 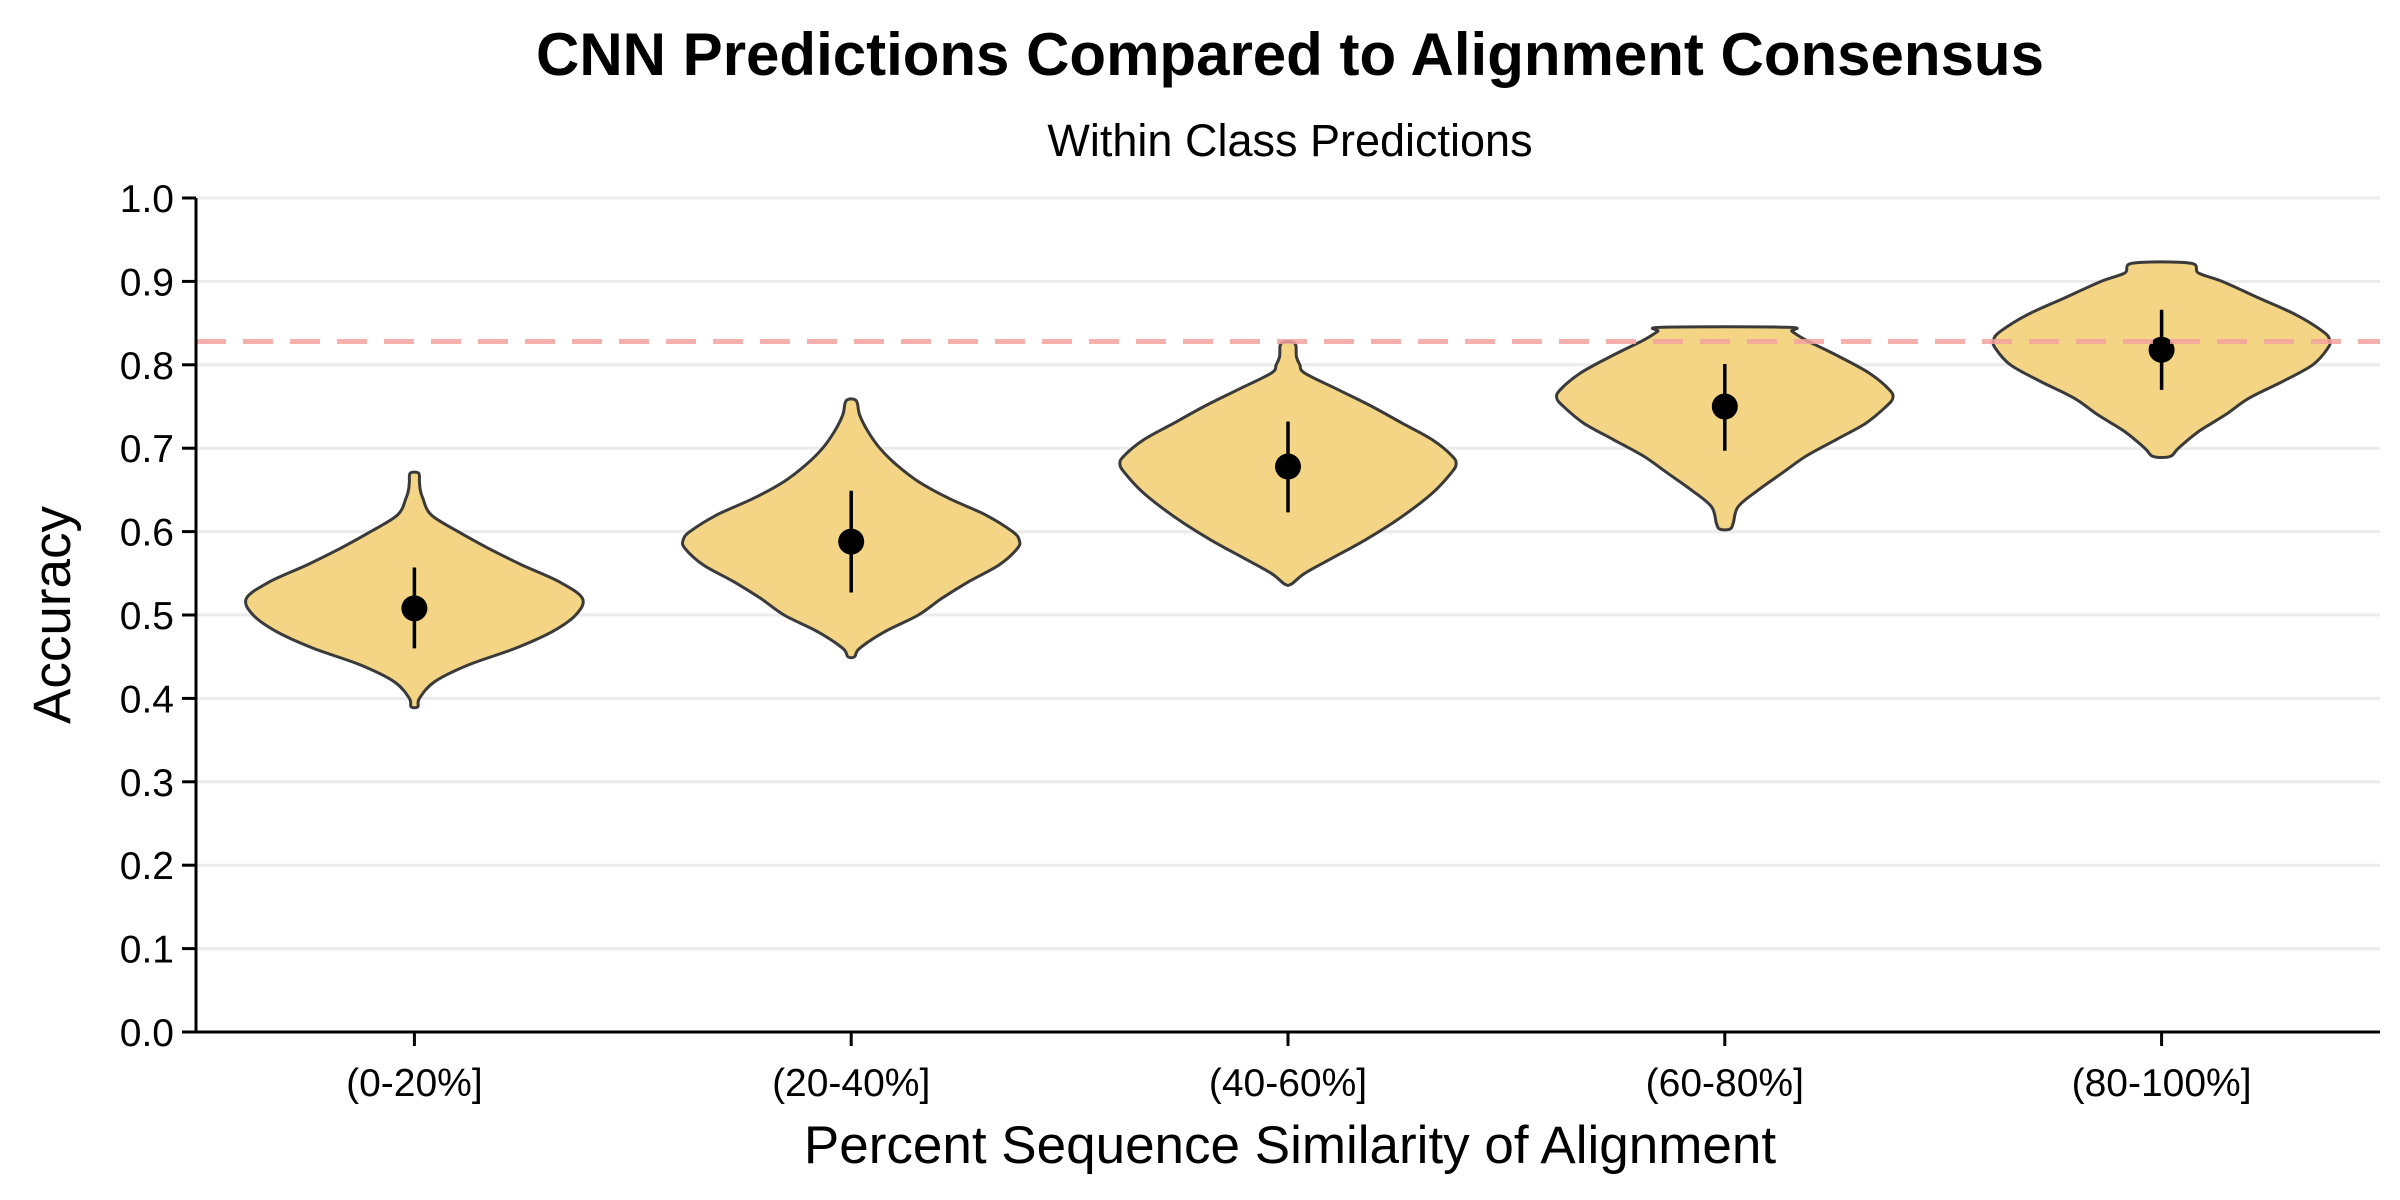 I want to click on y-tick-label-10: 1.0, so click(x=147, y=199).